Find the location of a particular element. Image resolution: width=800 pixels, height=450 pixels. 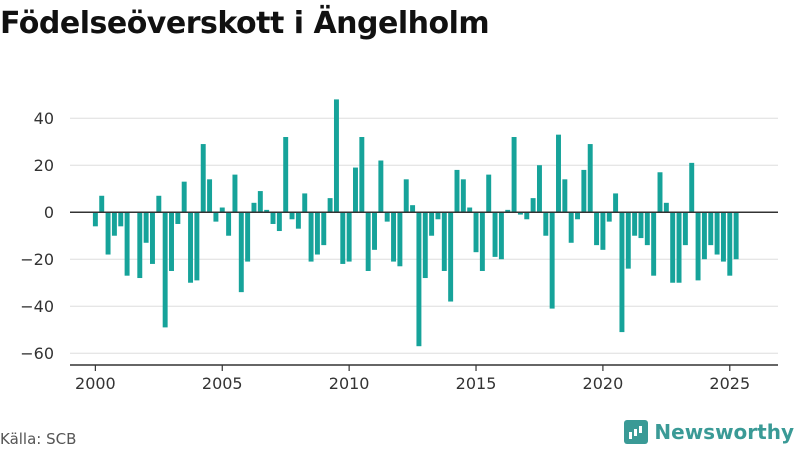

y-tick-label: 0 is located at coordinates (49, 212).